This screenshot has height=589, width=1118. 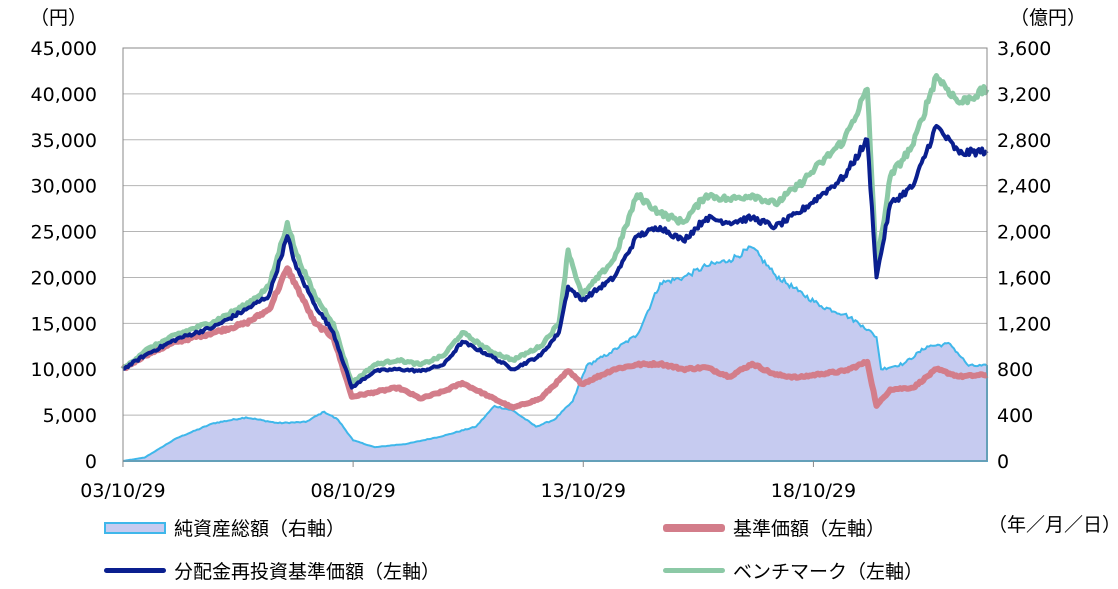 What do you see at coordinates (1024, 141) in the screenshot?
I see `right-tick-label: 2,800` at bounding box center [1024, 141].